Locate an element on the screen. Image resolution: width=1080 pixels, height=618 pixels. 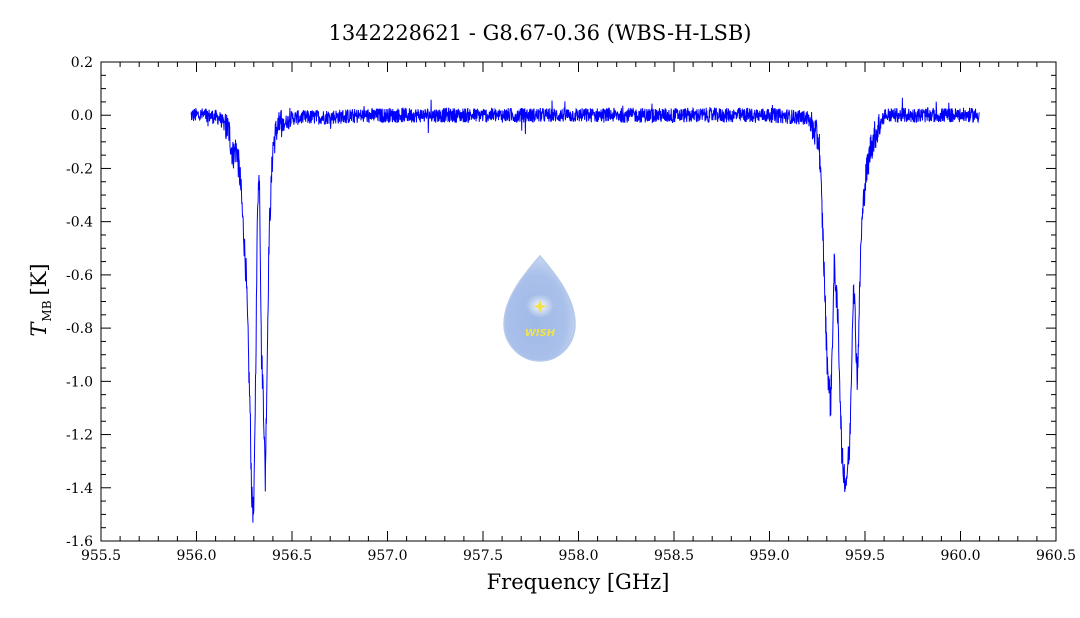
x-tick-label: 960.0 is located at coordinates (960, 556).